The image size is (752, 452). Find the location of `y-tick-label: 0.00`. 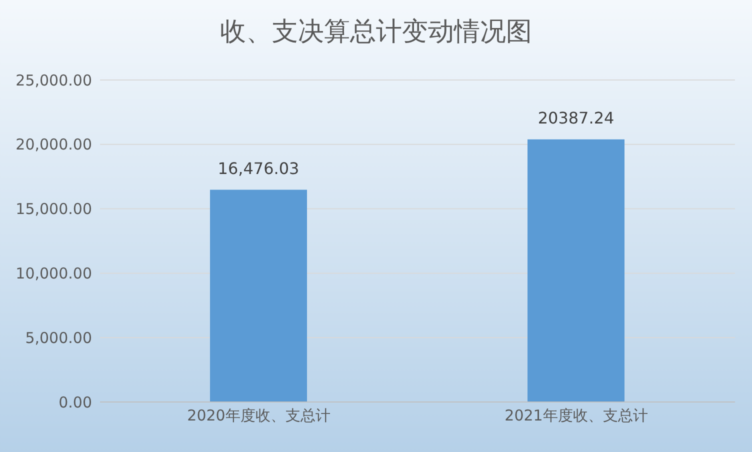

y-tick-label: 0.00 is located at coordinates (75, 402).